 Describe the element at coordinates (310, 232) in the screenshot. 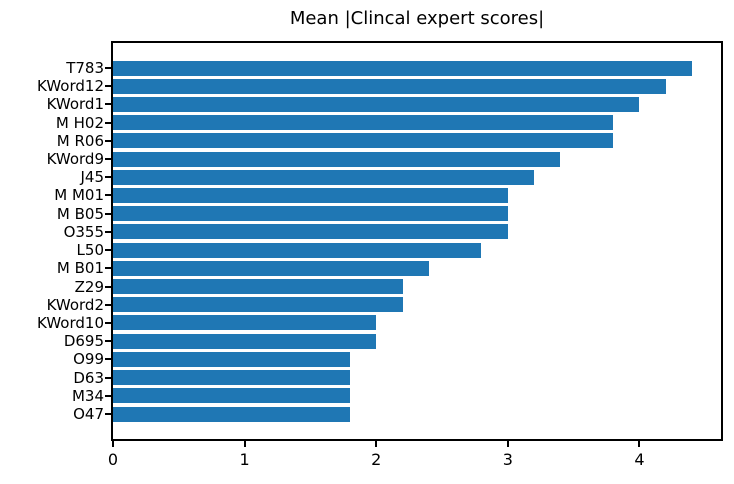

I see `bar-o355` at that location.